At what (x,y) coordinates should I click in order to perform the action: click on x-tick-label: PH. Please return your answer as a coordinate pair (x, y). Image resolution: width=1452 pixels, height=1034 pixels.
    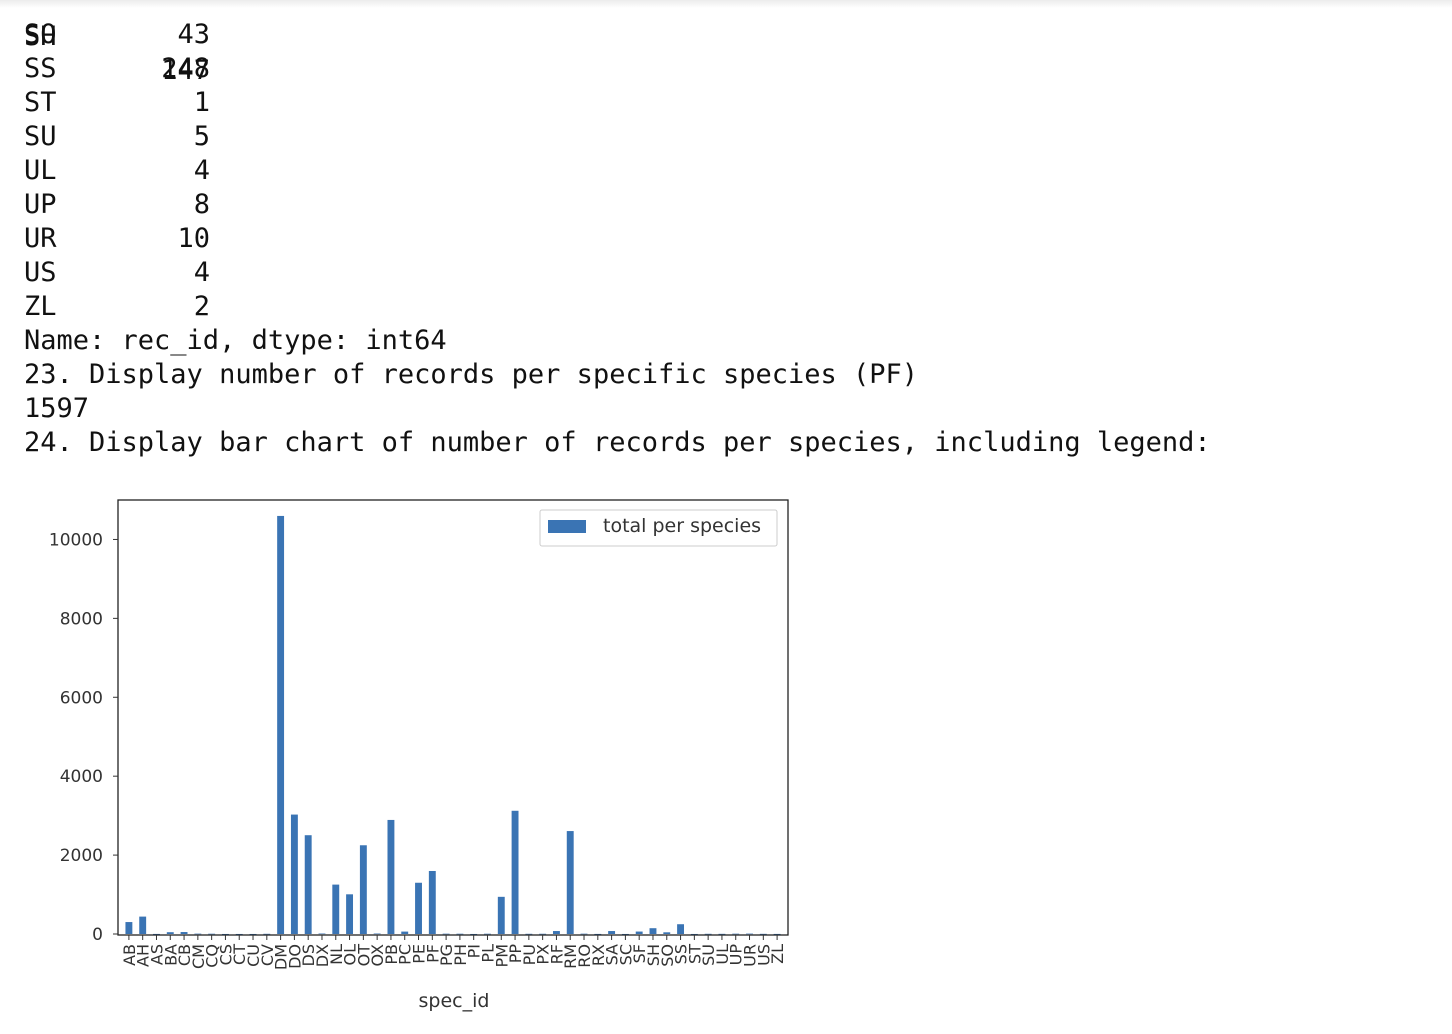
    Looking at the image, I should click on (460, 955).